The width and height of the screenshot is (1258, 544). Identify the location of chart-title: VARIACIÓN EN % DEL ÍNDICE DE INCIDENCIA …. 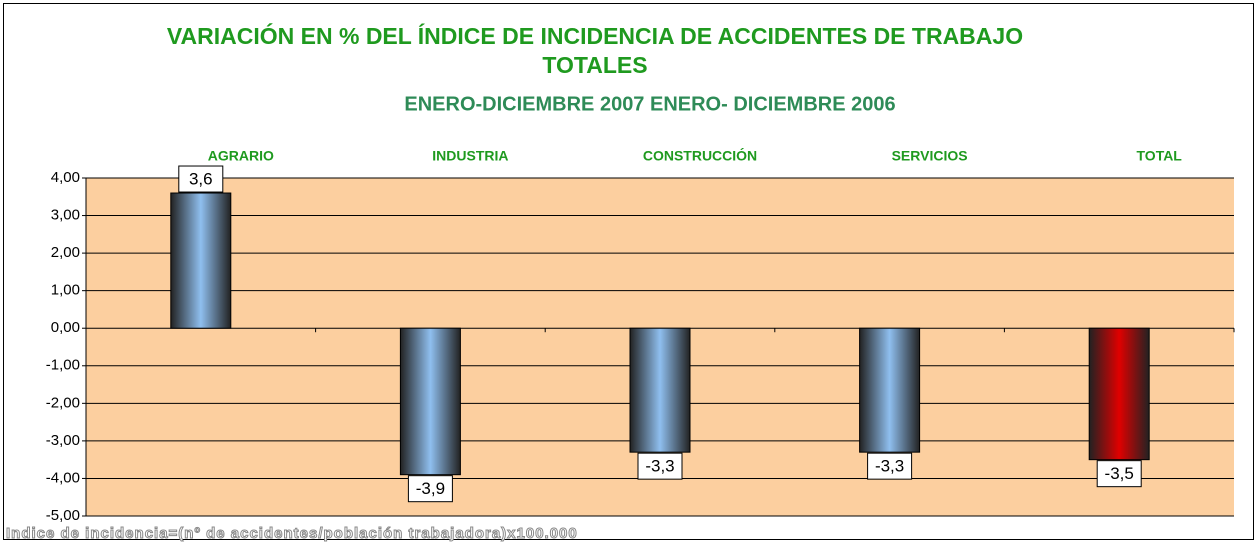
(595, 50).